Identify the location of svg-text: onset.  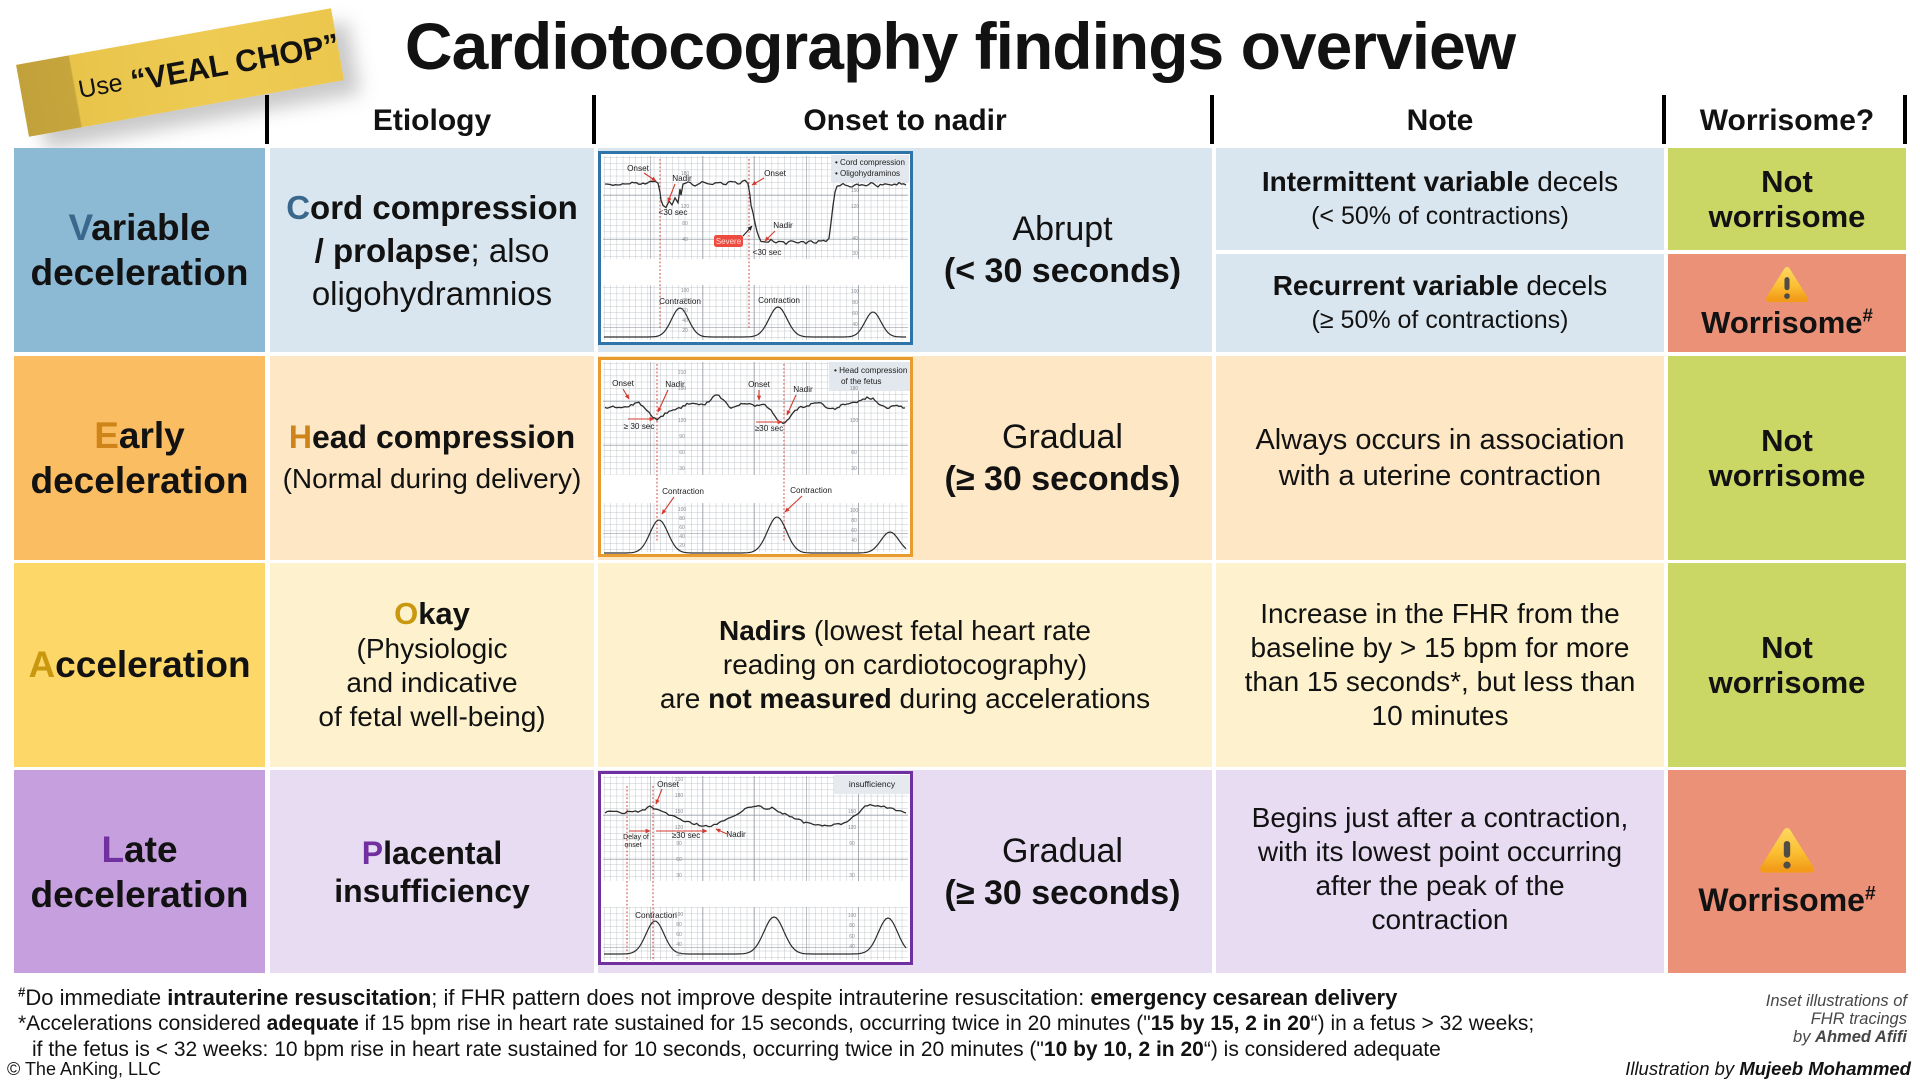
(632, 845).